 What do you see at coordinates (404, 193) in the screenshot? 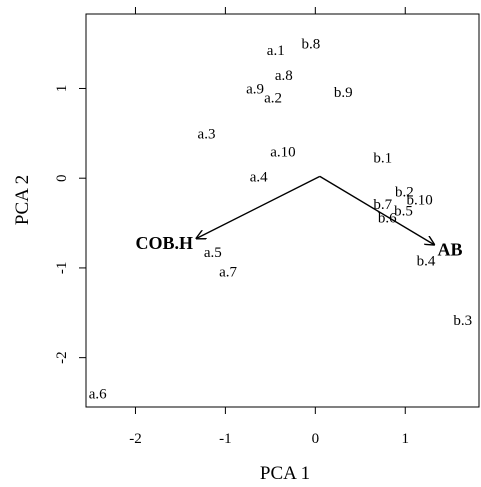
I see `observation-label: b.2` at bounding box center [404, 193].